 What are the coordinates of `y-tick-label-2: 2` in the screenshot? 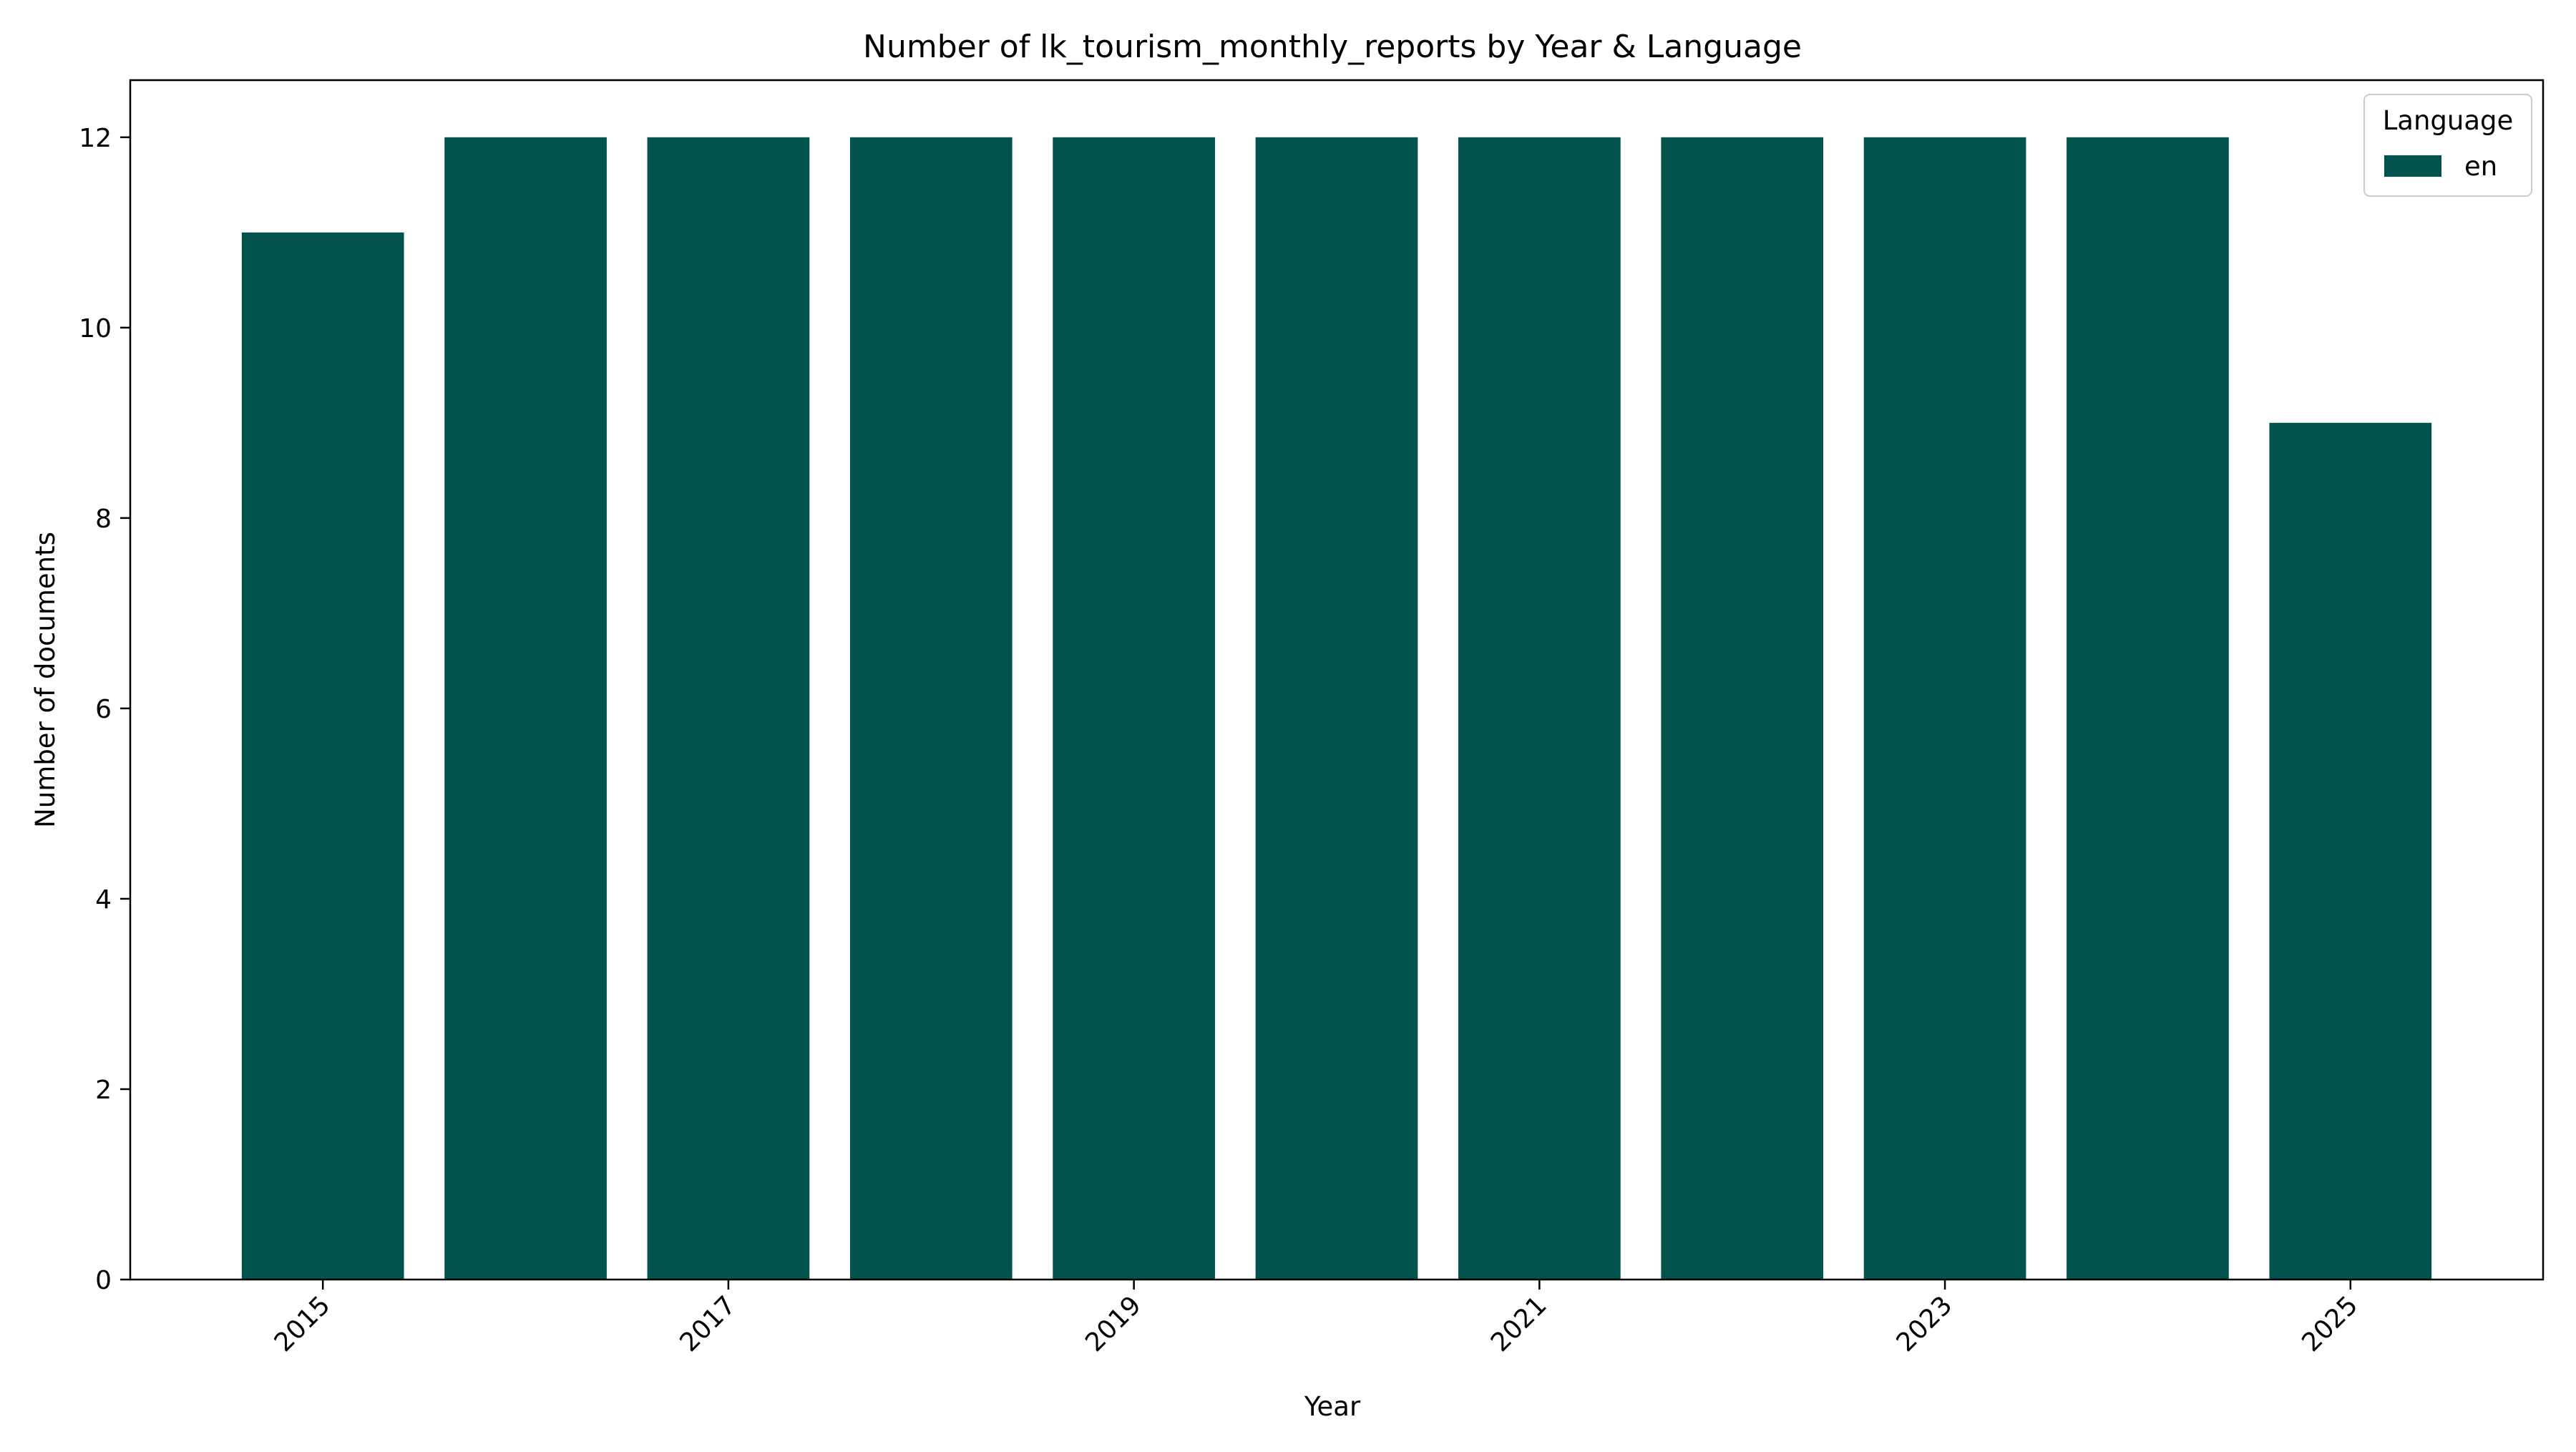 It's located at (103, 1090).